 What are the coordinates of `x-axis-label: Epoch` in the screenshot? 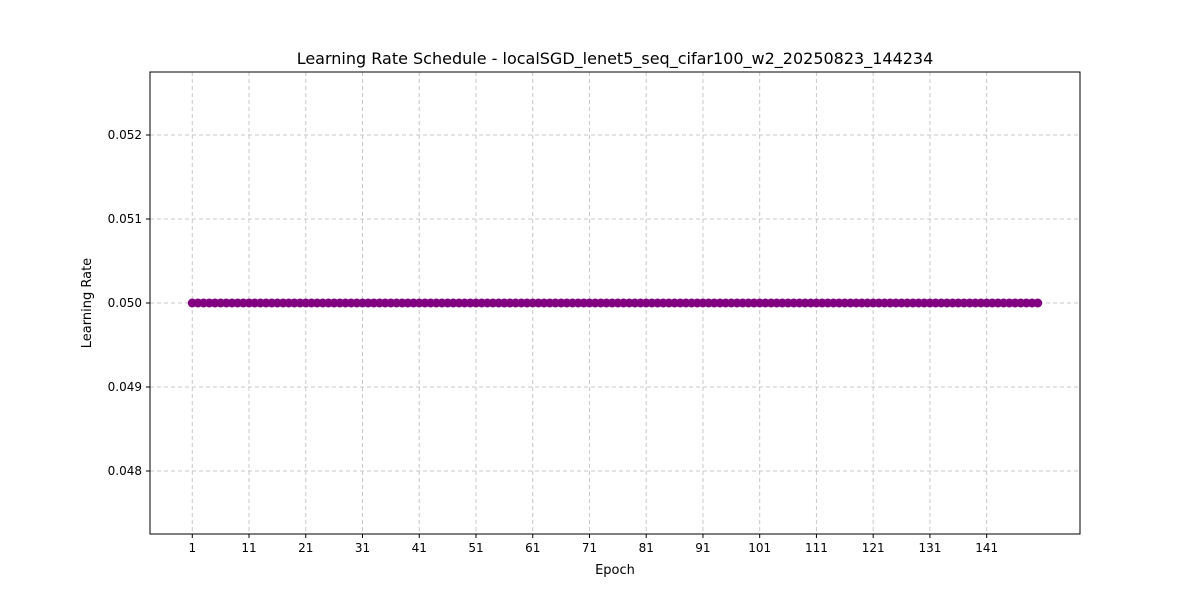 It's located at (615, 570).